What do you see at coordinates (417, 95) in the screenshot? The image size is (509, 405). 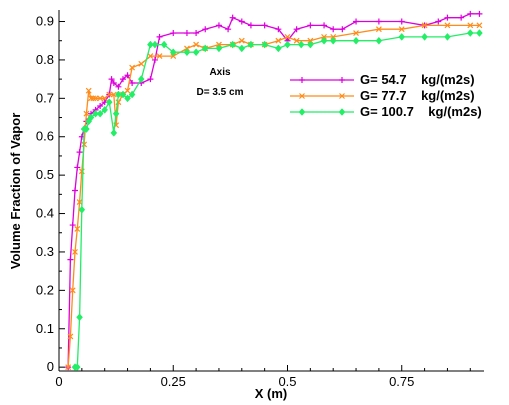 I see `legend-label: G= 77.7 kg/(m2s)` at bounding box center [417, 95].